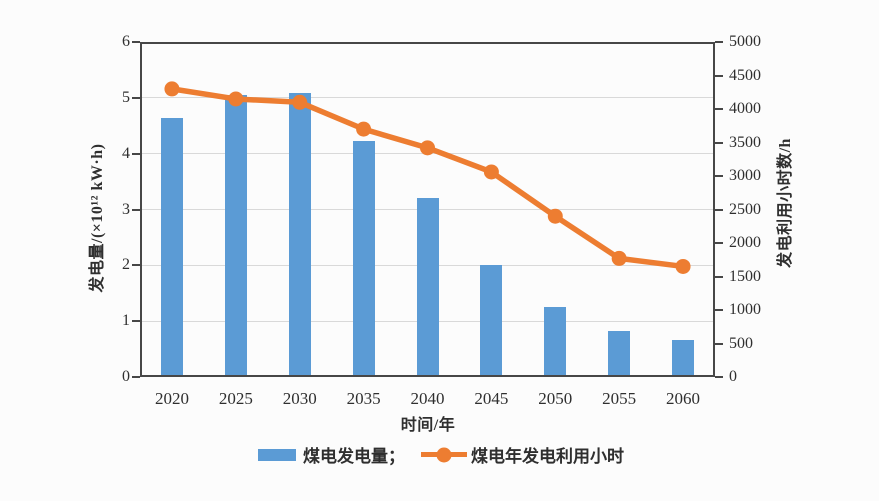 The width and height of the screenshot is (879, 501). What do you see at coordinates (171, 247) in the screenshot?
I see `bar-2020` at bounding box center [171, 247].